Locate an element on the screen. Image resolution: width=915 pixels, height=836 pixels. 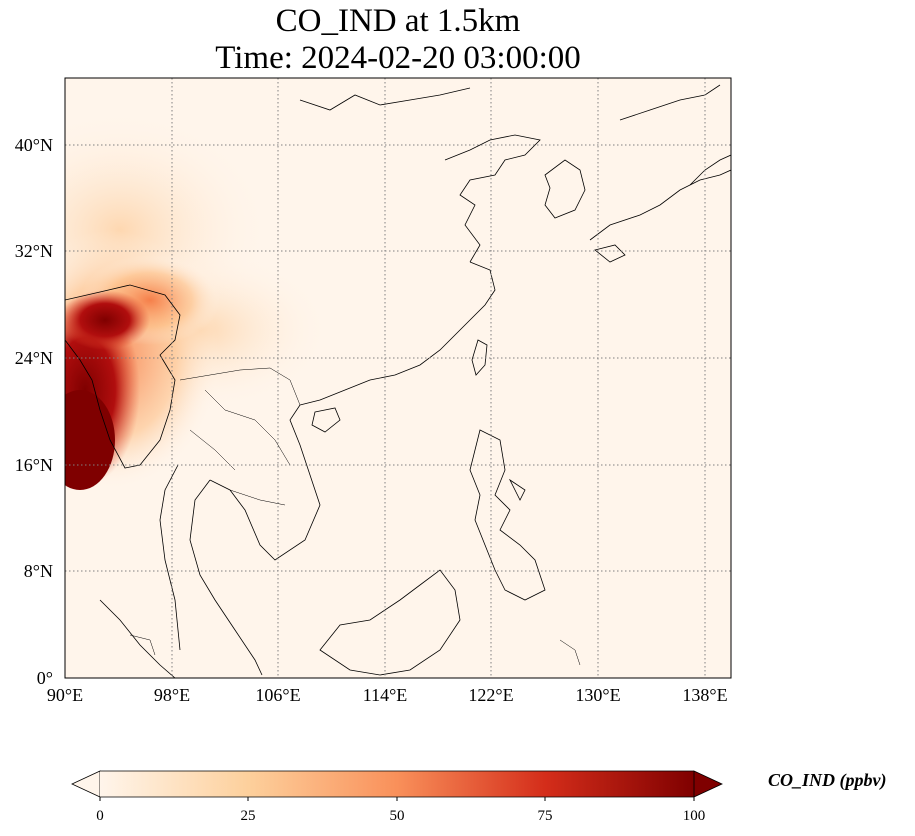
x-tick-label: 114°E is located at coordinates (385, 695).